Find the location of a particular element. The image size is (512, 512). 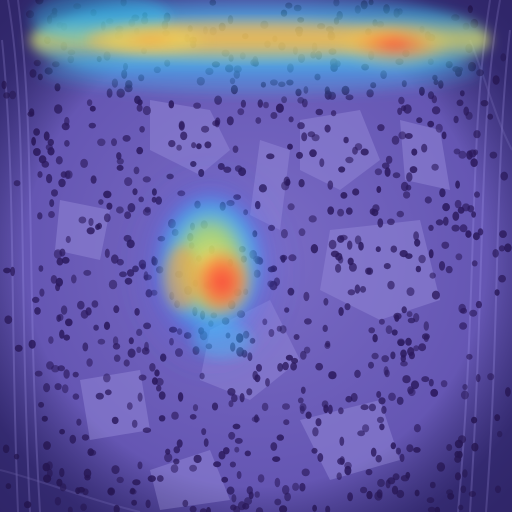

heat-center-focus is located at coordinates (210, 270).